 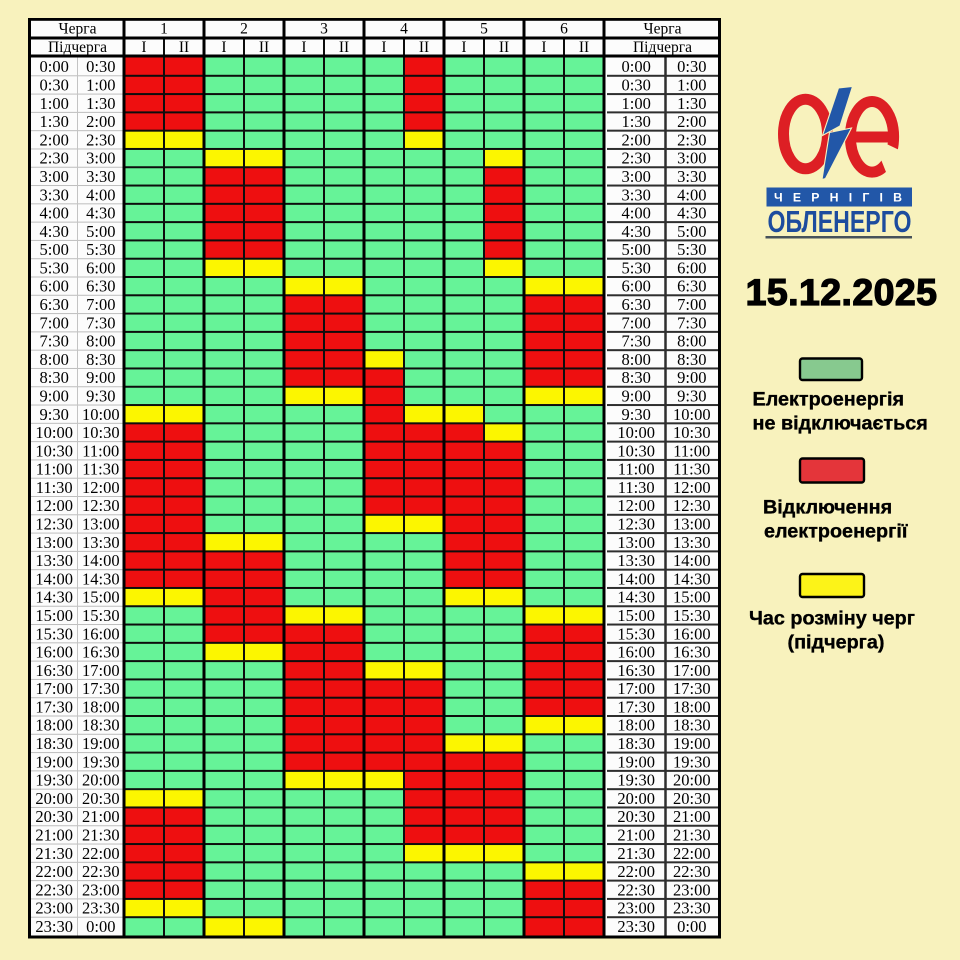 What do you see at coordinates (404, 29) in the screenshot?
I see `svg-text: 4` at bounding box center [404, 29].